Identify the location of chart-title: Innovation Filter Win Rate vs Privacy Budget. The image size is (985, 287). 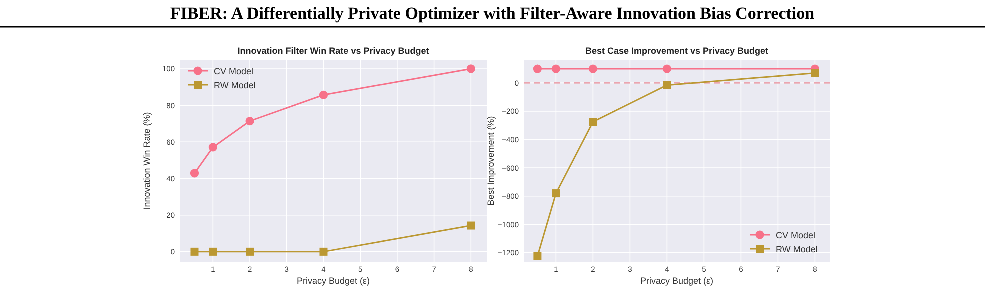
(334, 51).